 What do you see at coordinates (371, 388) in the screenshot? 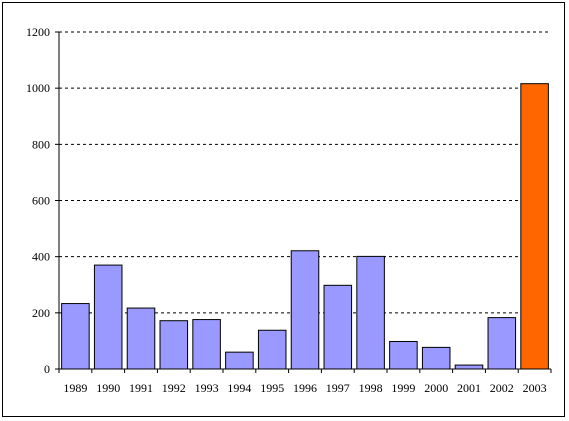
I see `x-tick-label-1998: 1998` at bounding box center [371, 388].